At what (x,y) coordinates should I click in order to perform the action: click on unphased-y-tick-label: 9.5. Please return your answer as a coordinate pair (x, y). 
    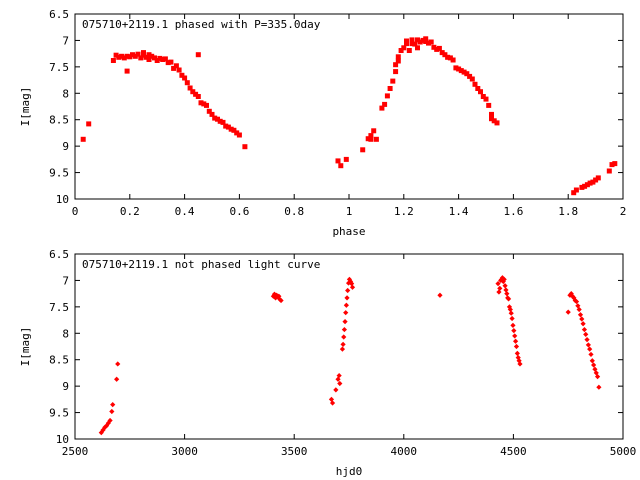
    Looking at the image, I should click on (59, 413).